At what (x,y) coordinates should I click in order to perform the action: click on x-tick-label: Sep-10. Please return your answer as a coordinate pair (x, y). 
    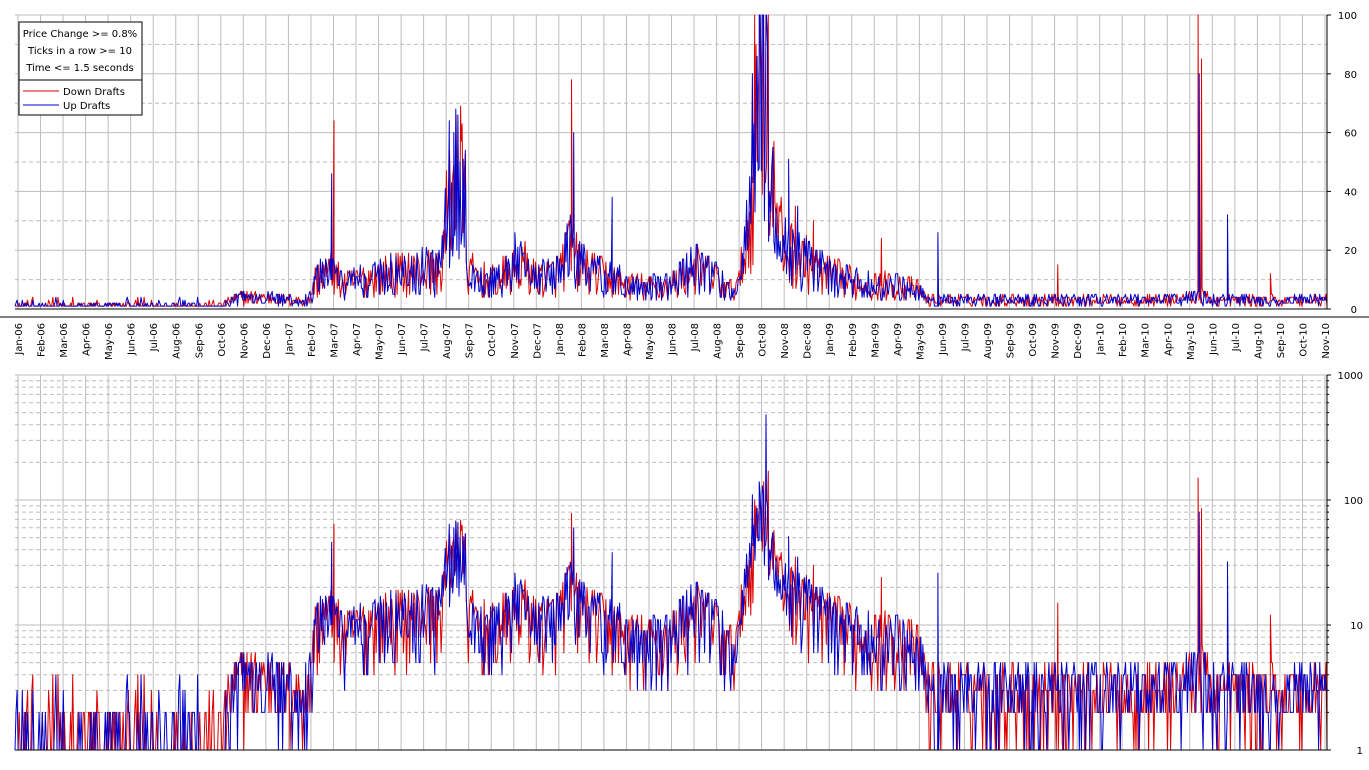
    Looking at the image, I should click on (1281, 340).